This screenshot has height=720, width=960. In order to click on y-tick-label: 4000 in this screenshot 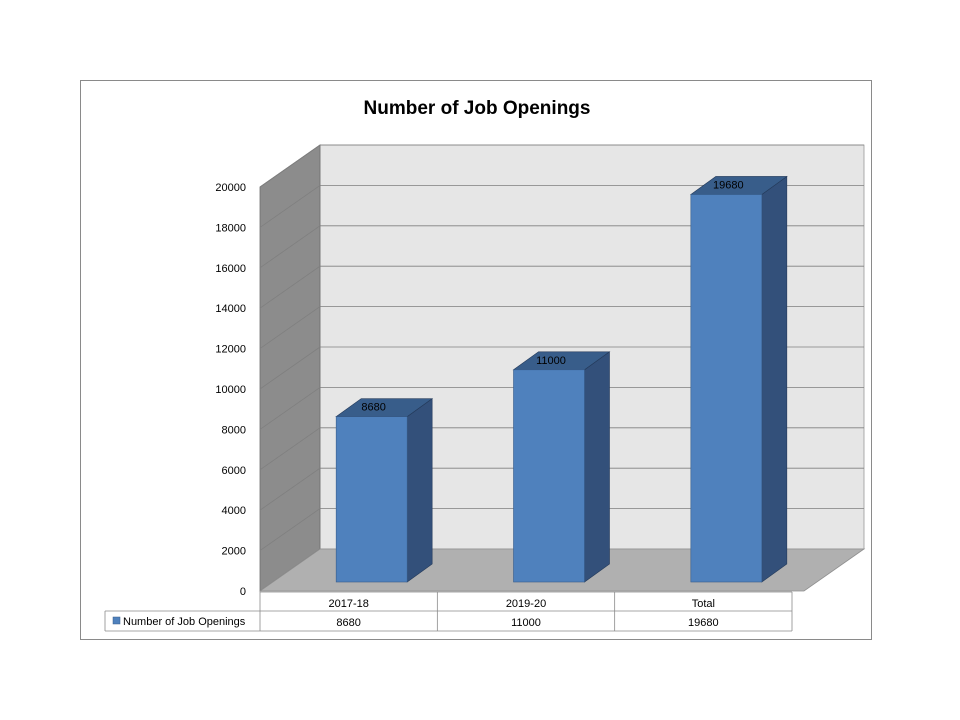, I will do `click(234, 511)`.